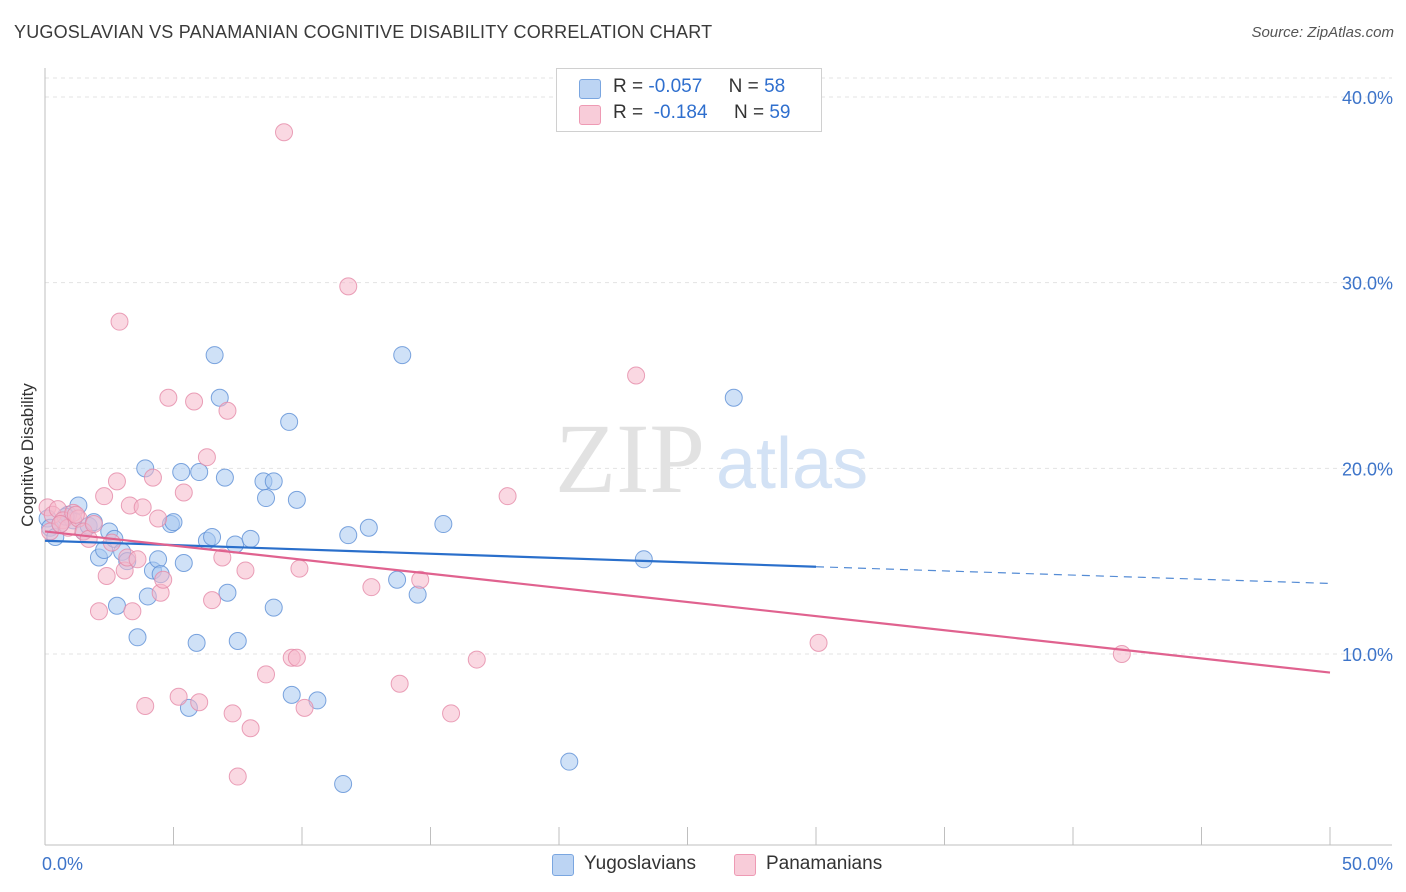  What do you see at coordinates (1367, 655) in the screenshot?
I see `y-tick-label: 10.0%` at bounding box center [1367, 655].